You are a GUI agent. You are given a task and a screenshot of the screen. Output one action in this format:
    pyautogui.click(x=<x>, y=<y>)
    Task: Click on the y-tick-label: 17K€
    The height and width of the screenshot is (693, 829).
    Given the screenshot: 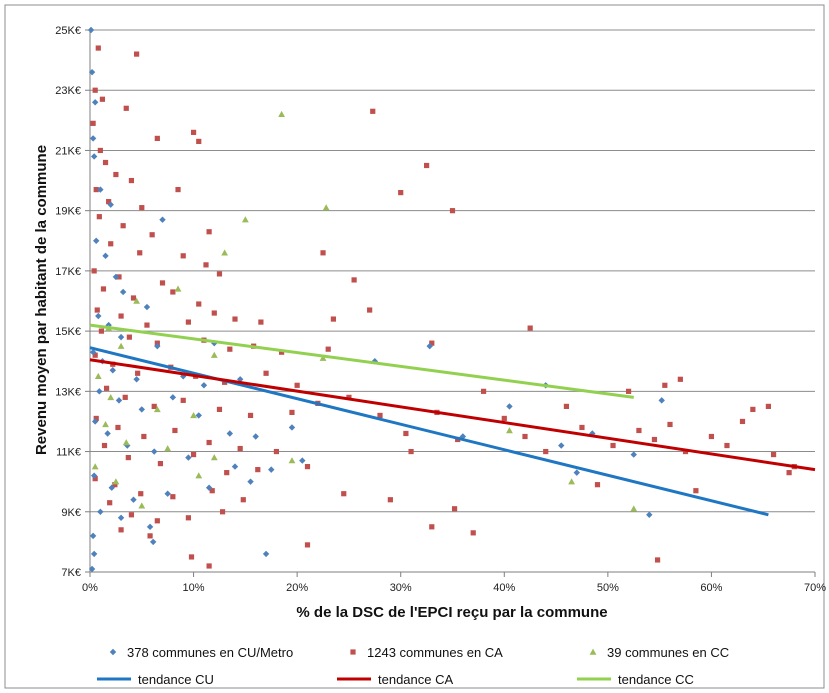 What is the action you would take?
    pyautogui.click(x=68, y=272)
    